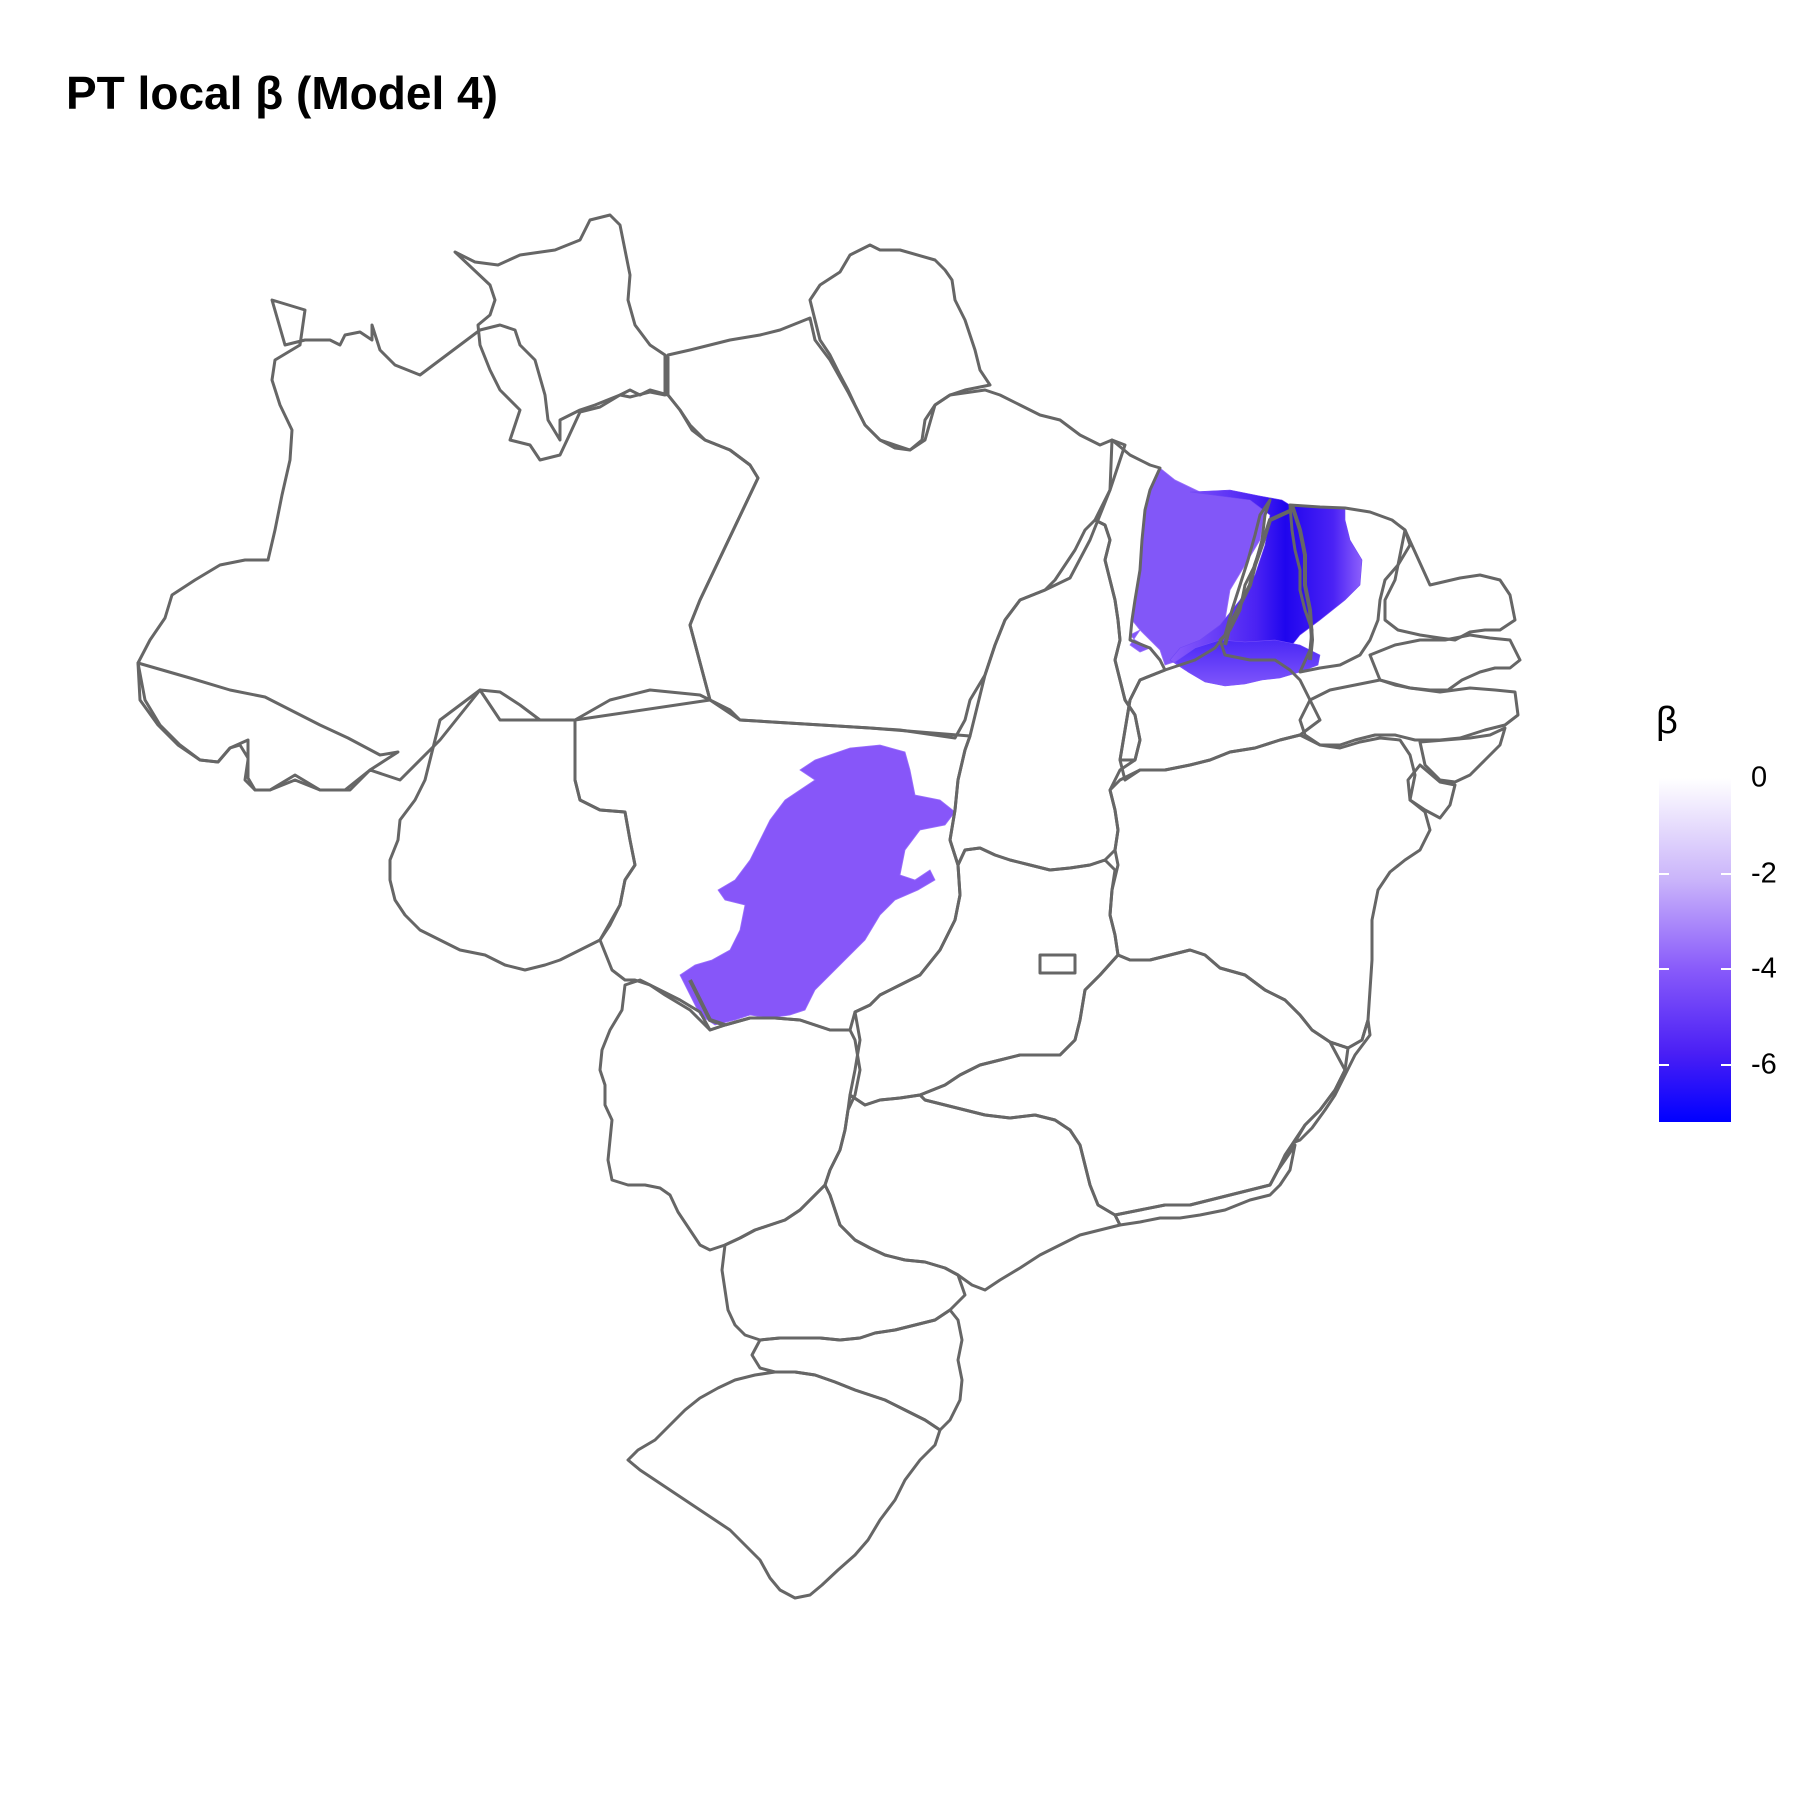 This screenshot has width=1800, height=1800. Describe the element at coordinates (268, 726) in the screenshot. I see `state-acre` at that location.